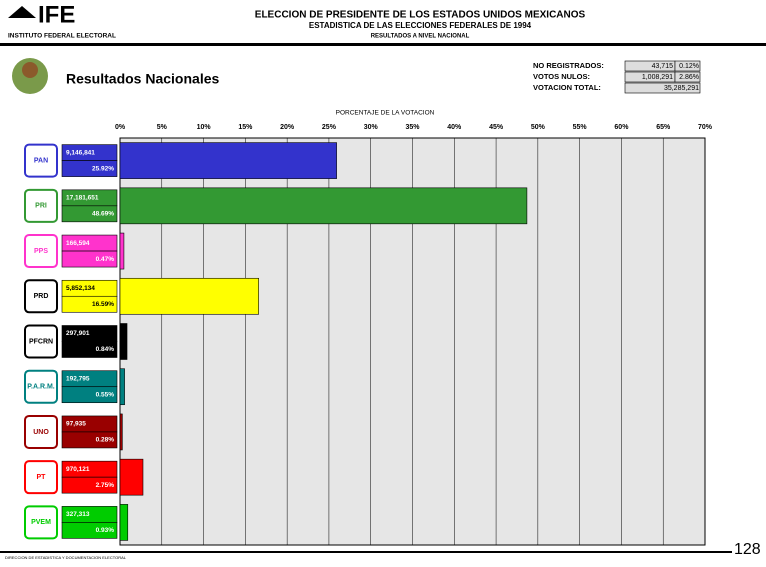 The image size is (766, 567). I want to click on institute: INSTITUTO FEDERAL ELECTORAL, so click(62, 36).